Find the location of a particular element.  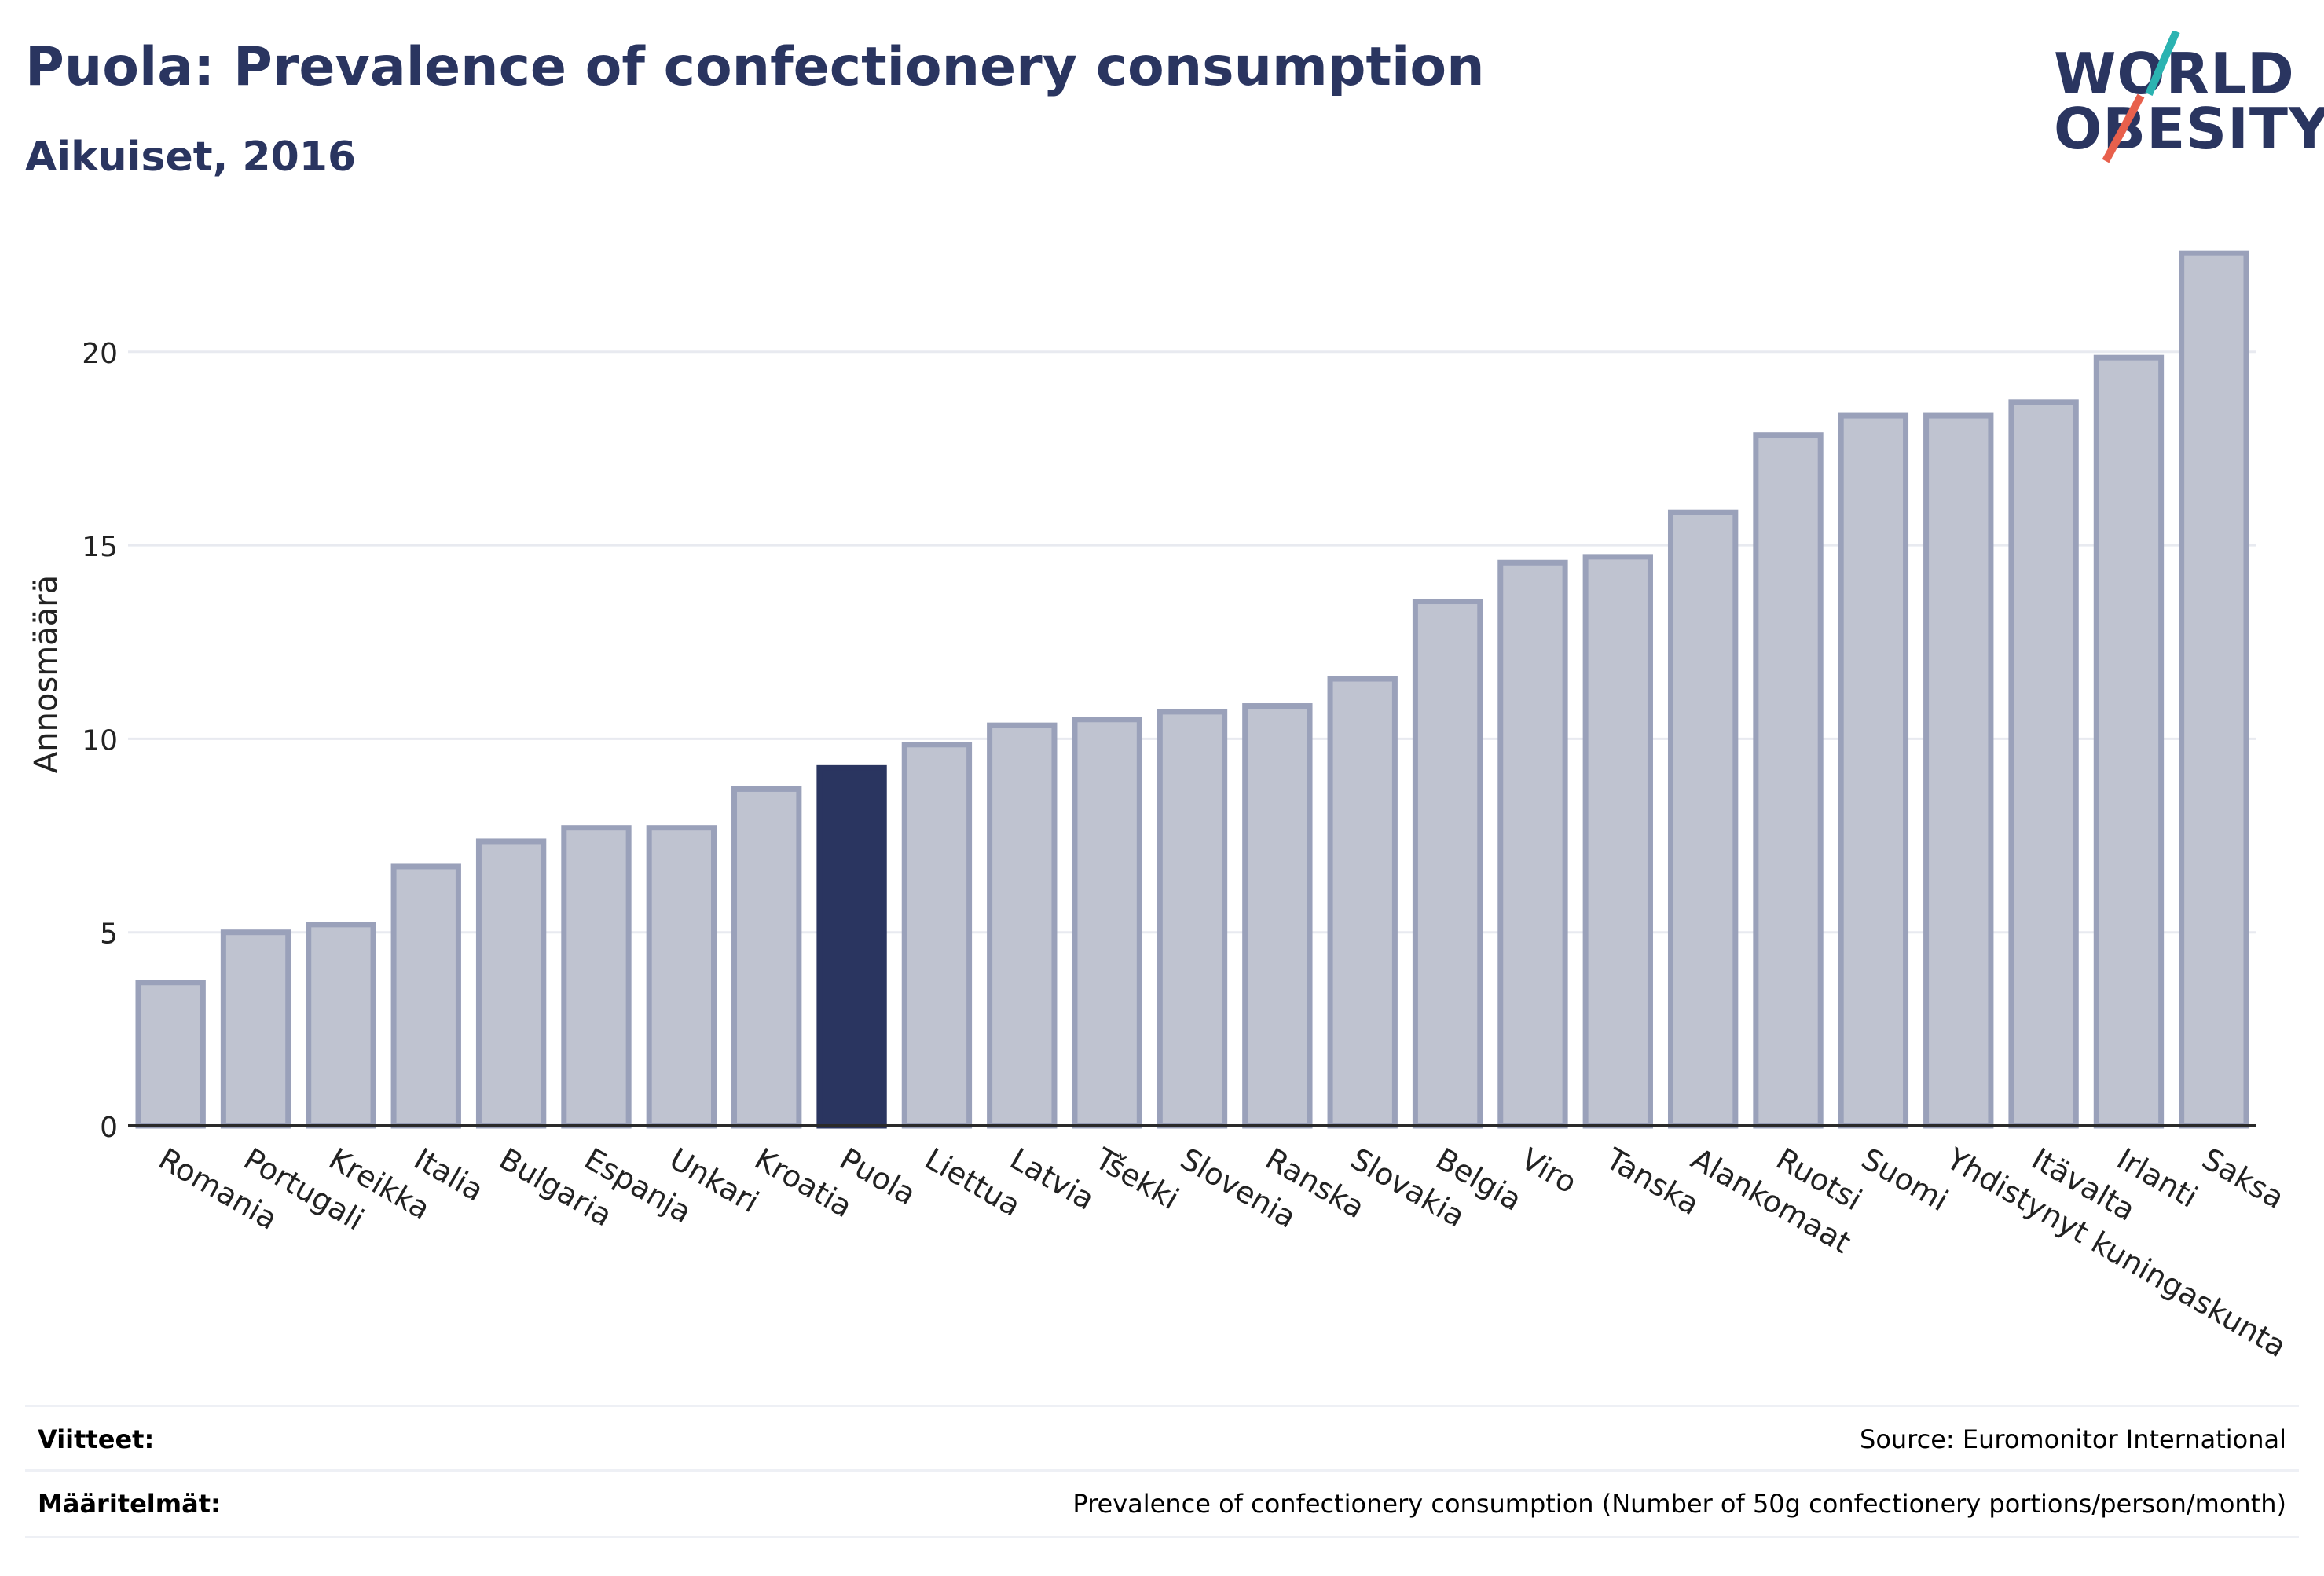

x-tick-label: Kroatia is located at coordinates (803, 1183).